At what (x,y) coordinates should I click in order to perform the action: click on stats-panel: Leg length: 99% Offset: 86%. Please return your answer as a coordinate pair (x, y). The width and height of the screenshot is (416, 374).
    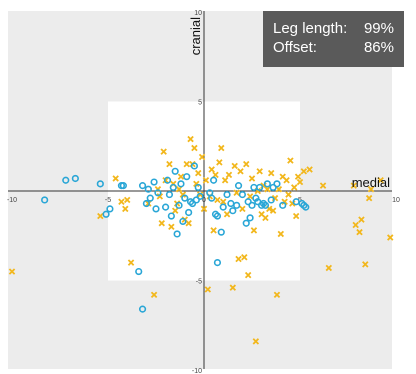
    Looking at the image, I should click on (333, 39).